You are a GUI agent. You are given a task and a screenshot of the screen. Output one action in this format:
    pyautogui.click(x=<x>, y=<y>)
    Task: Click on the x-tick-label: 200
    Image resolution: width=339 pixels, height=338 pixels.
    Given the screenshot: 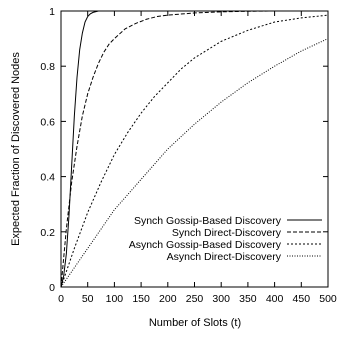 What is the action you would take?
    pyautogui.click(x=168, y=299)
    